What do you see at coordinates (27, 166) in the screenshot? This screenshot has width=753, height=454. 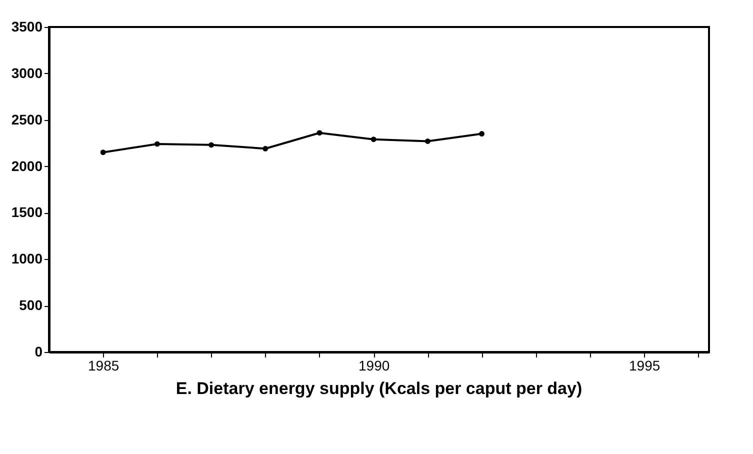 I see `y-tick-label: 2000` at bounding box center [27, 166].